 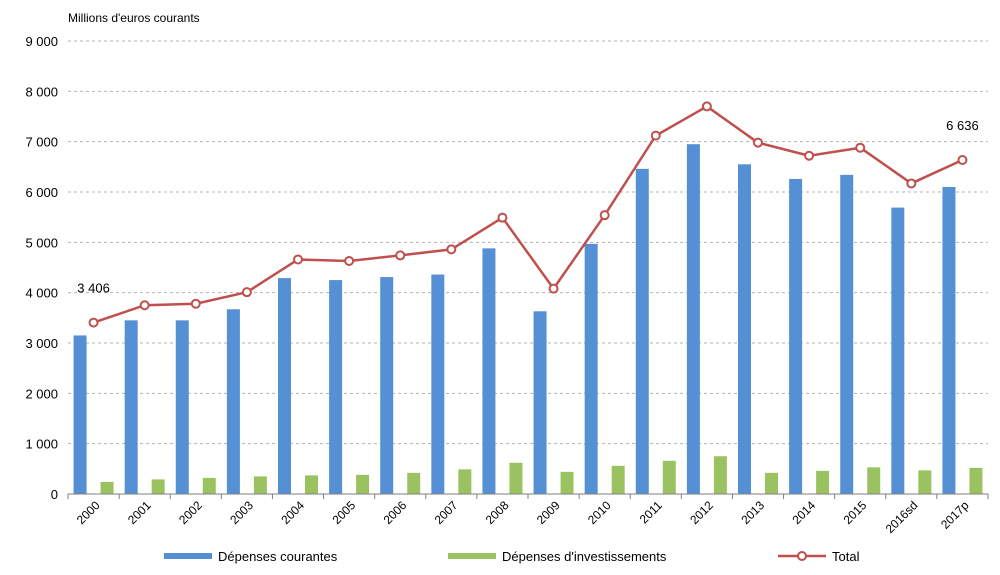 I want to click on bar-depenses-courantes-2017p, so click(x=949, y=340).